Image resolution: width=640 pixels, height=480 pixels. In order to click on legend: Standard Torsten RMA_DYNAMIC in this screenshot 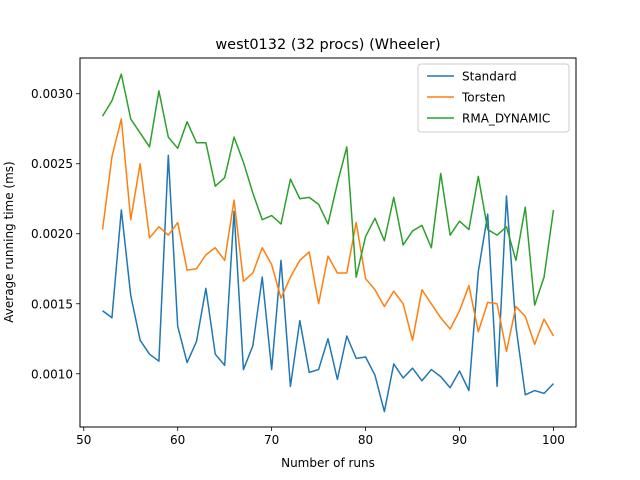, I will do `click(493, 98)`.